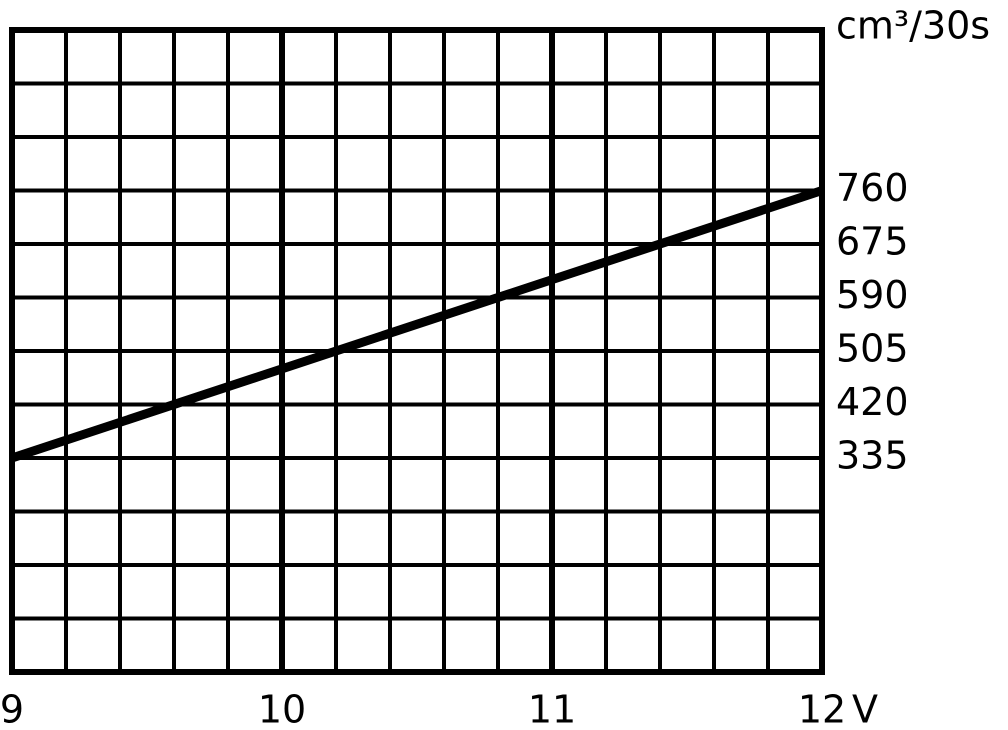  What do you see at coordinates (865, 709) in the screenshot?
I see `x-axis-label: V` at bounding box center [865, 709].